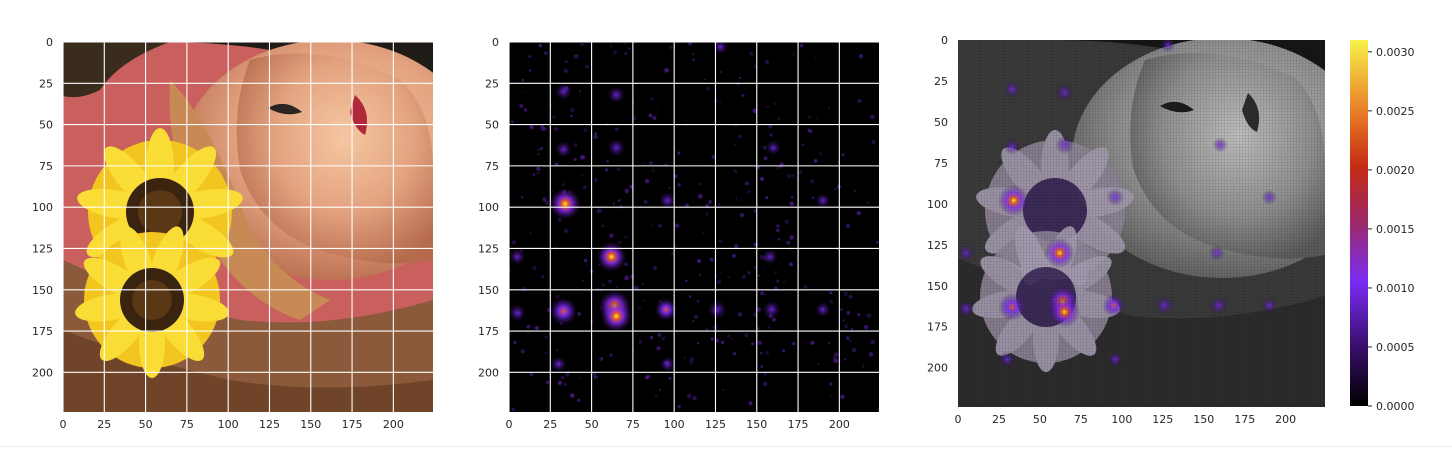 The image size is (1452, 456). I want to click on x-tick-label: 0, so click(63, 424).